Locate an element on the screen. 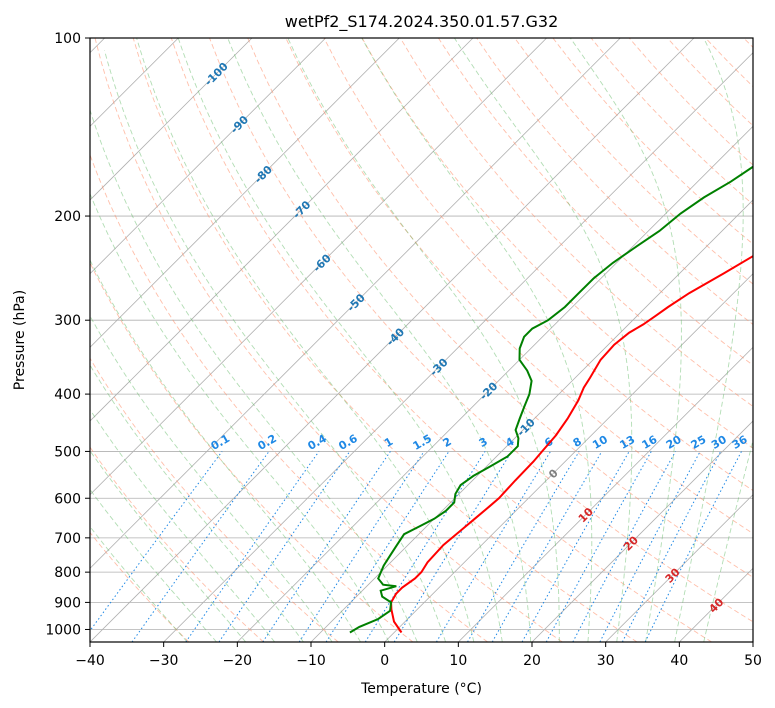  x-axis-title: Temperature (°C) is located at coordinates (421, 689).